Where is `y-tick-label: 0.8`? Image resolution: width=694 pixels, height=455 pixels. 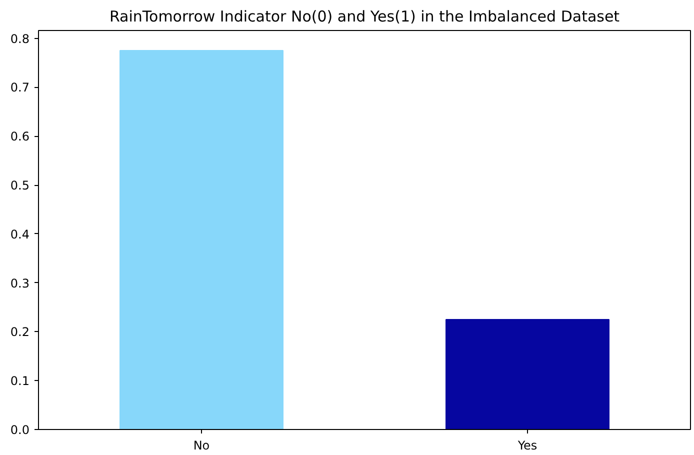 y-tick-label: 0.8 is located at coordinates (20, 39).